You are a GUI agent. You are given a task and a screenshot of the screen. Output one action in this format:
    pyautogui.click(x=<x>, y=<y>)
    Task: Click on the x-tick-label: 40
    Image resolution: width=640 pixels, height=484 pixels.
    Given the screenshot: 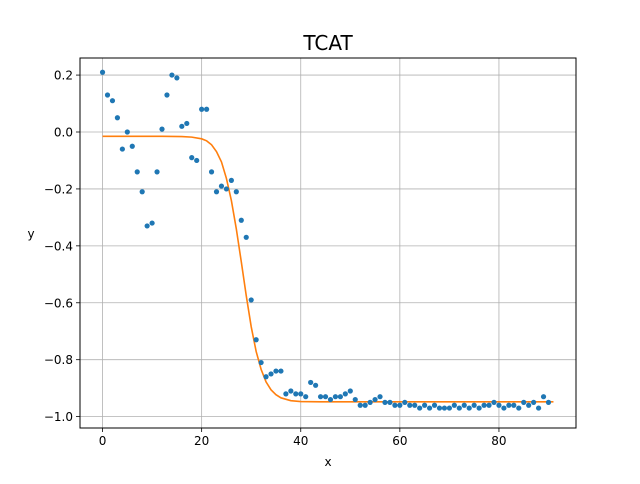 What is the action you would take?
    pyautogui.click(x=300, y=441)
    